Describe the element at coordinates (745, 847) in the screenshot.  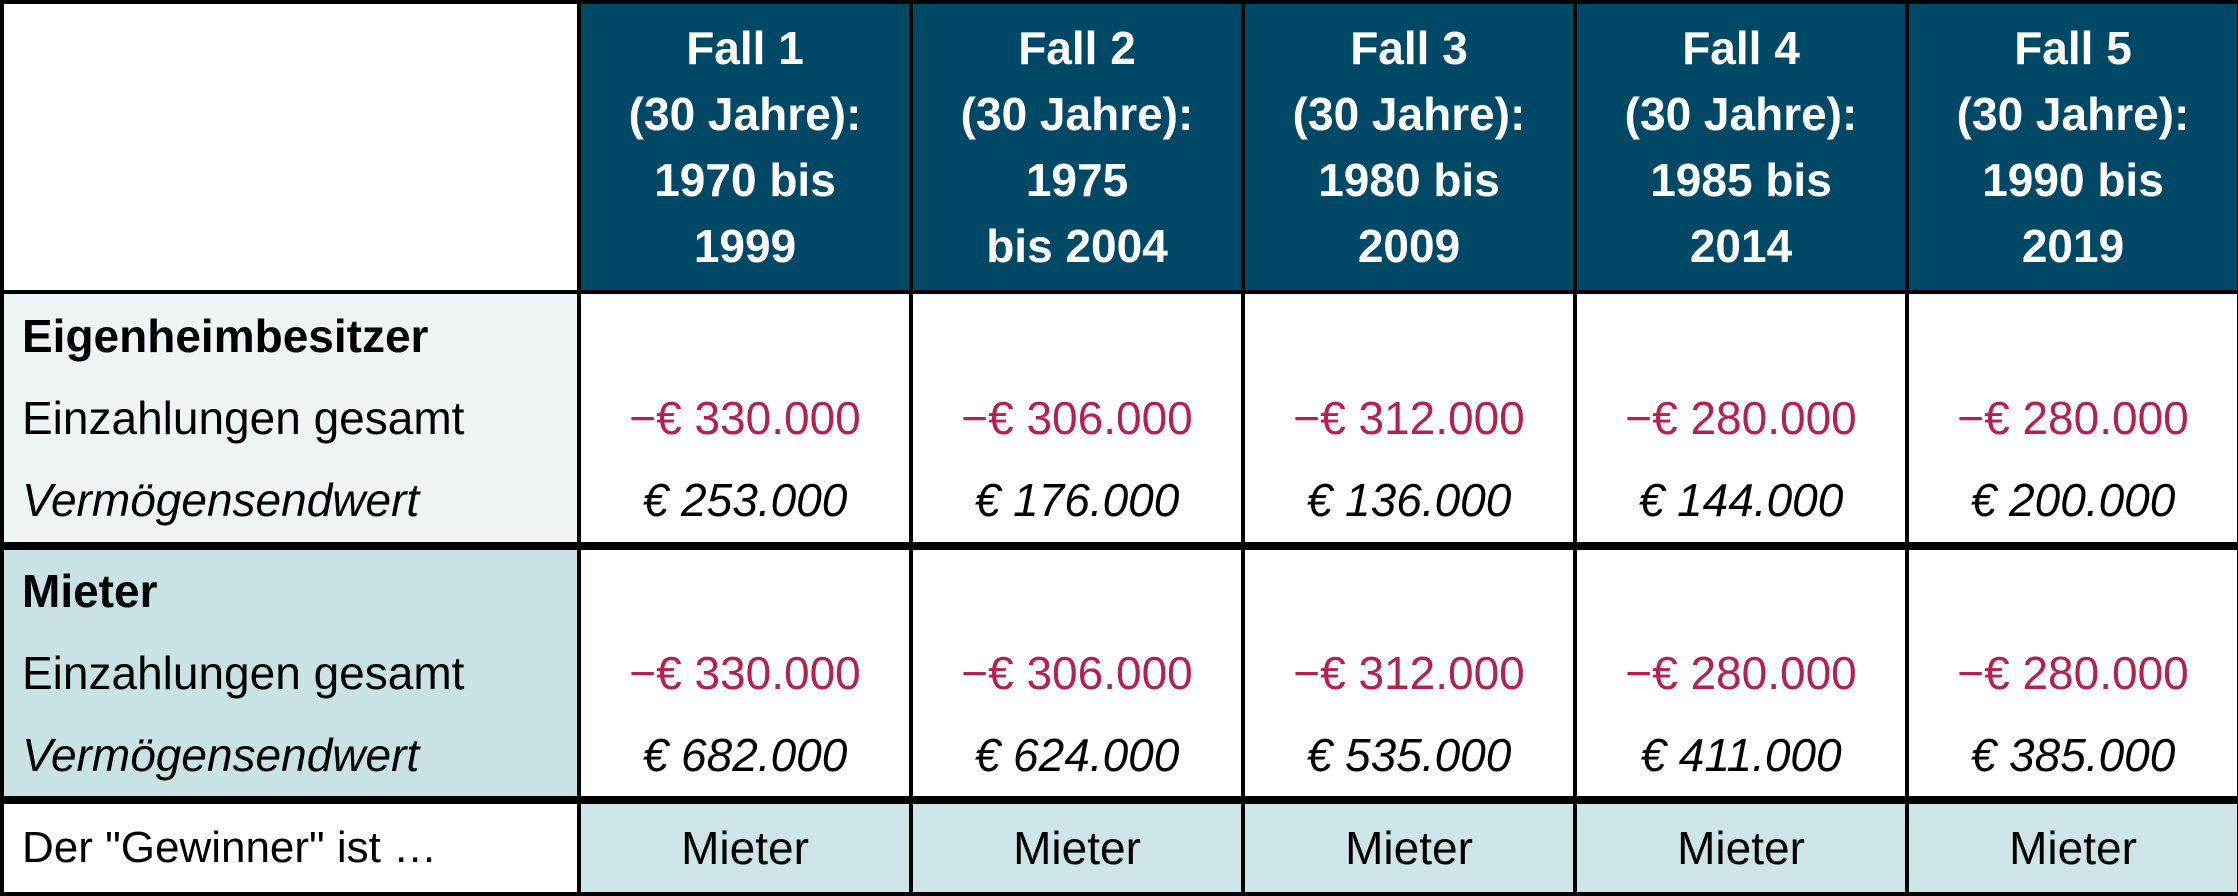
I see `winner-case-1: Mieter` at that location.